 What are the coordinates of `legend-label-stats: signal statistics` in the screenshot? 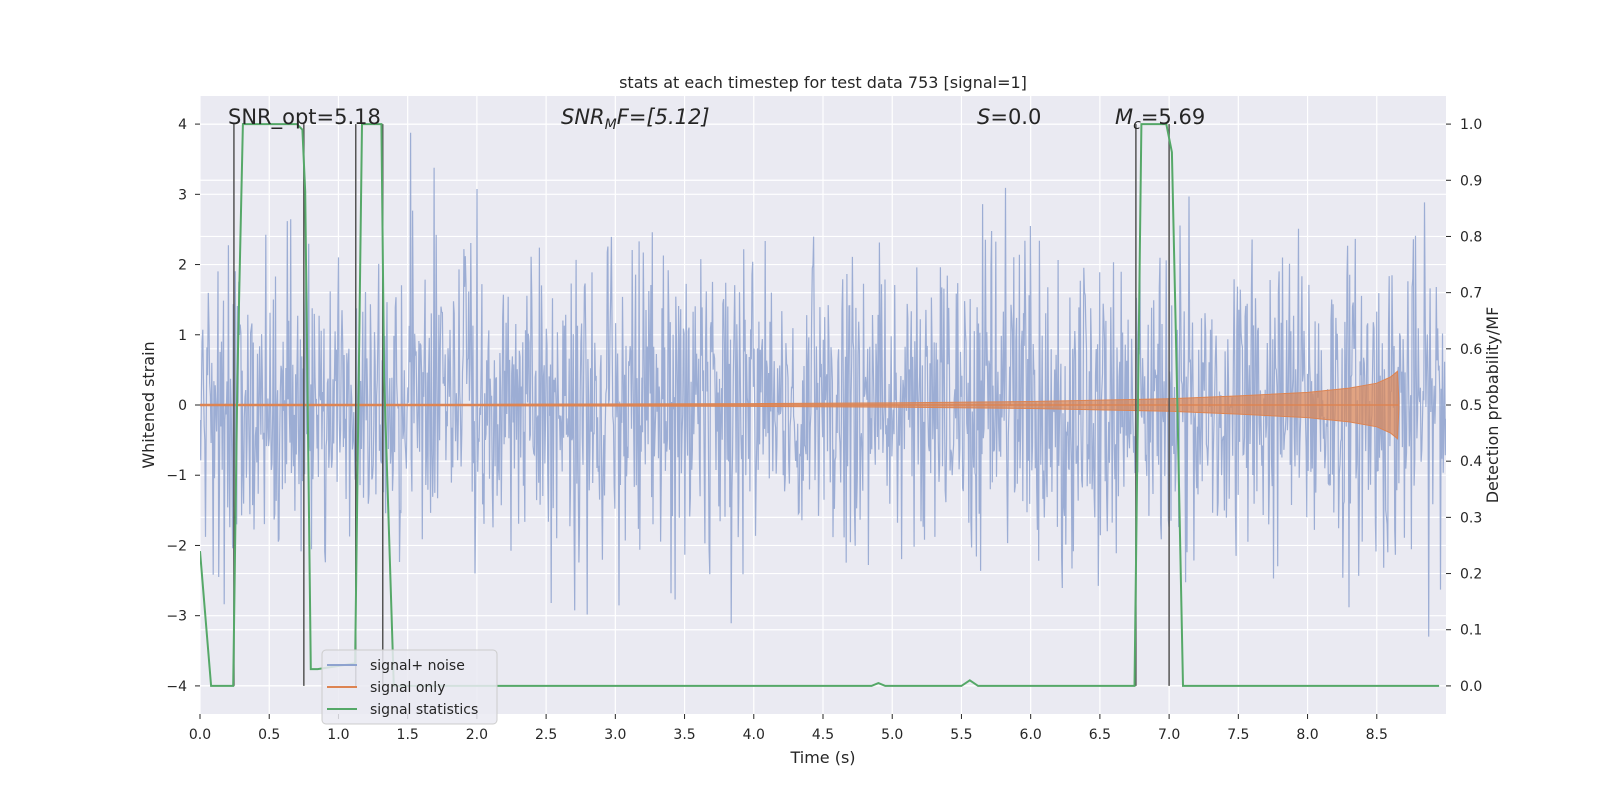 It's located at (424, 710).